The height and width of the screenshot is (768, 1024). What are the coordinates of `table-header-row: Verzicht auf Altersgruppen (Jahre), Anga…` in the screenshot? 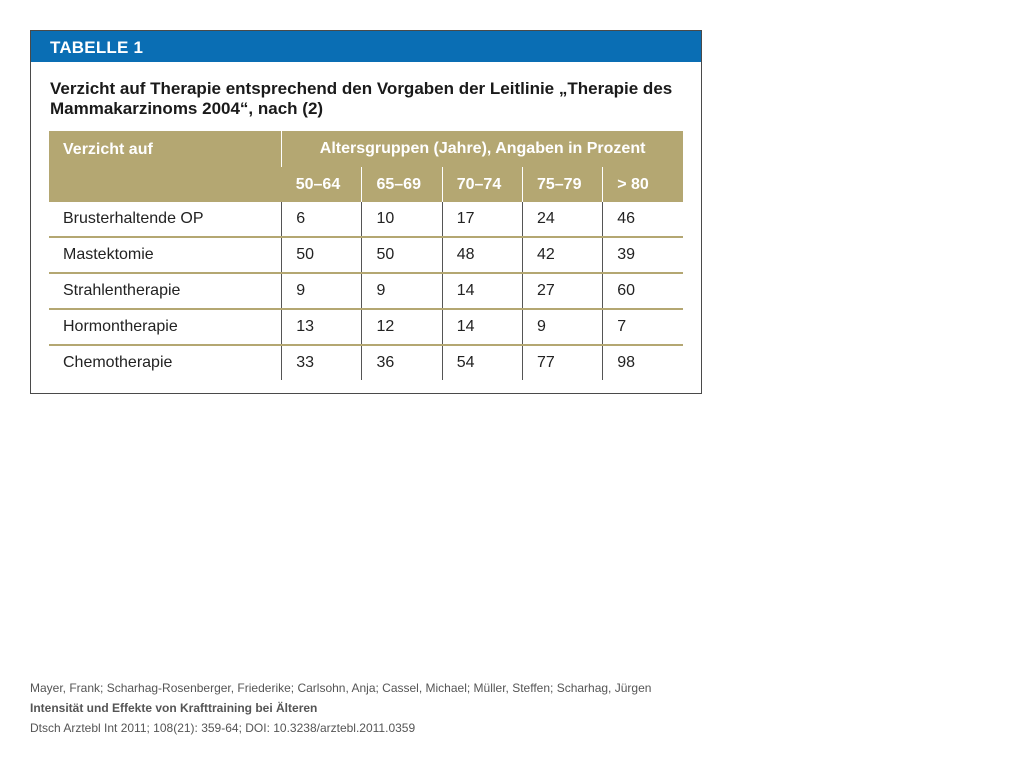 It's located at (366, 166).